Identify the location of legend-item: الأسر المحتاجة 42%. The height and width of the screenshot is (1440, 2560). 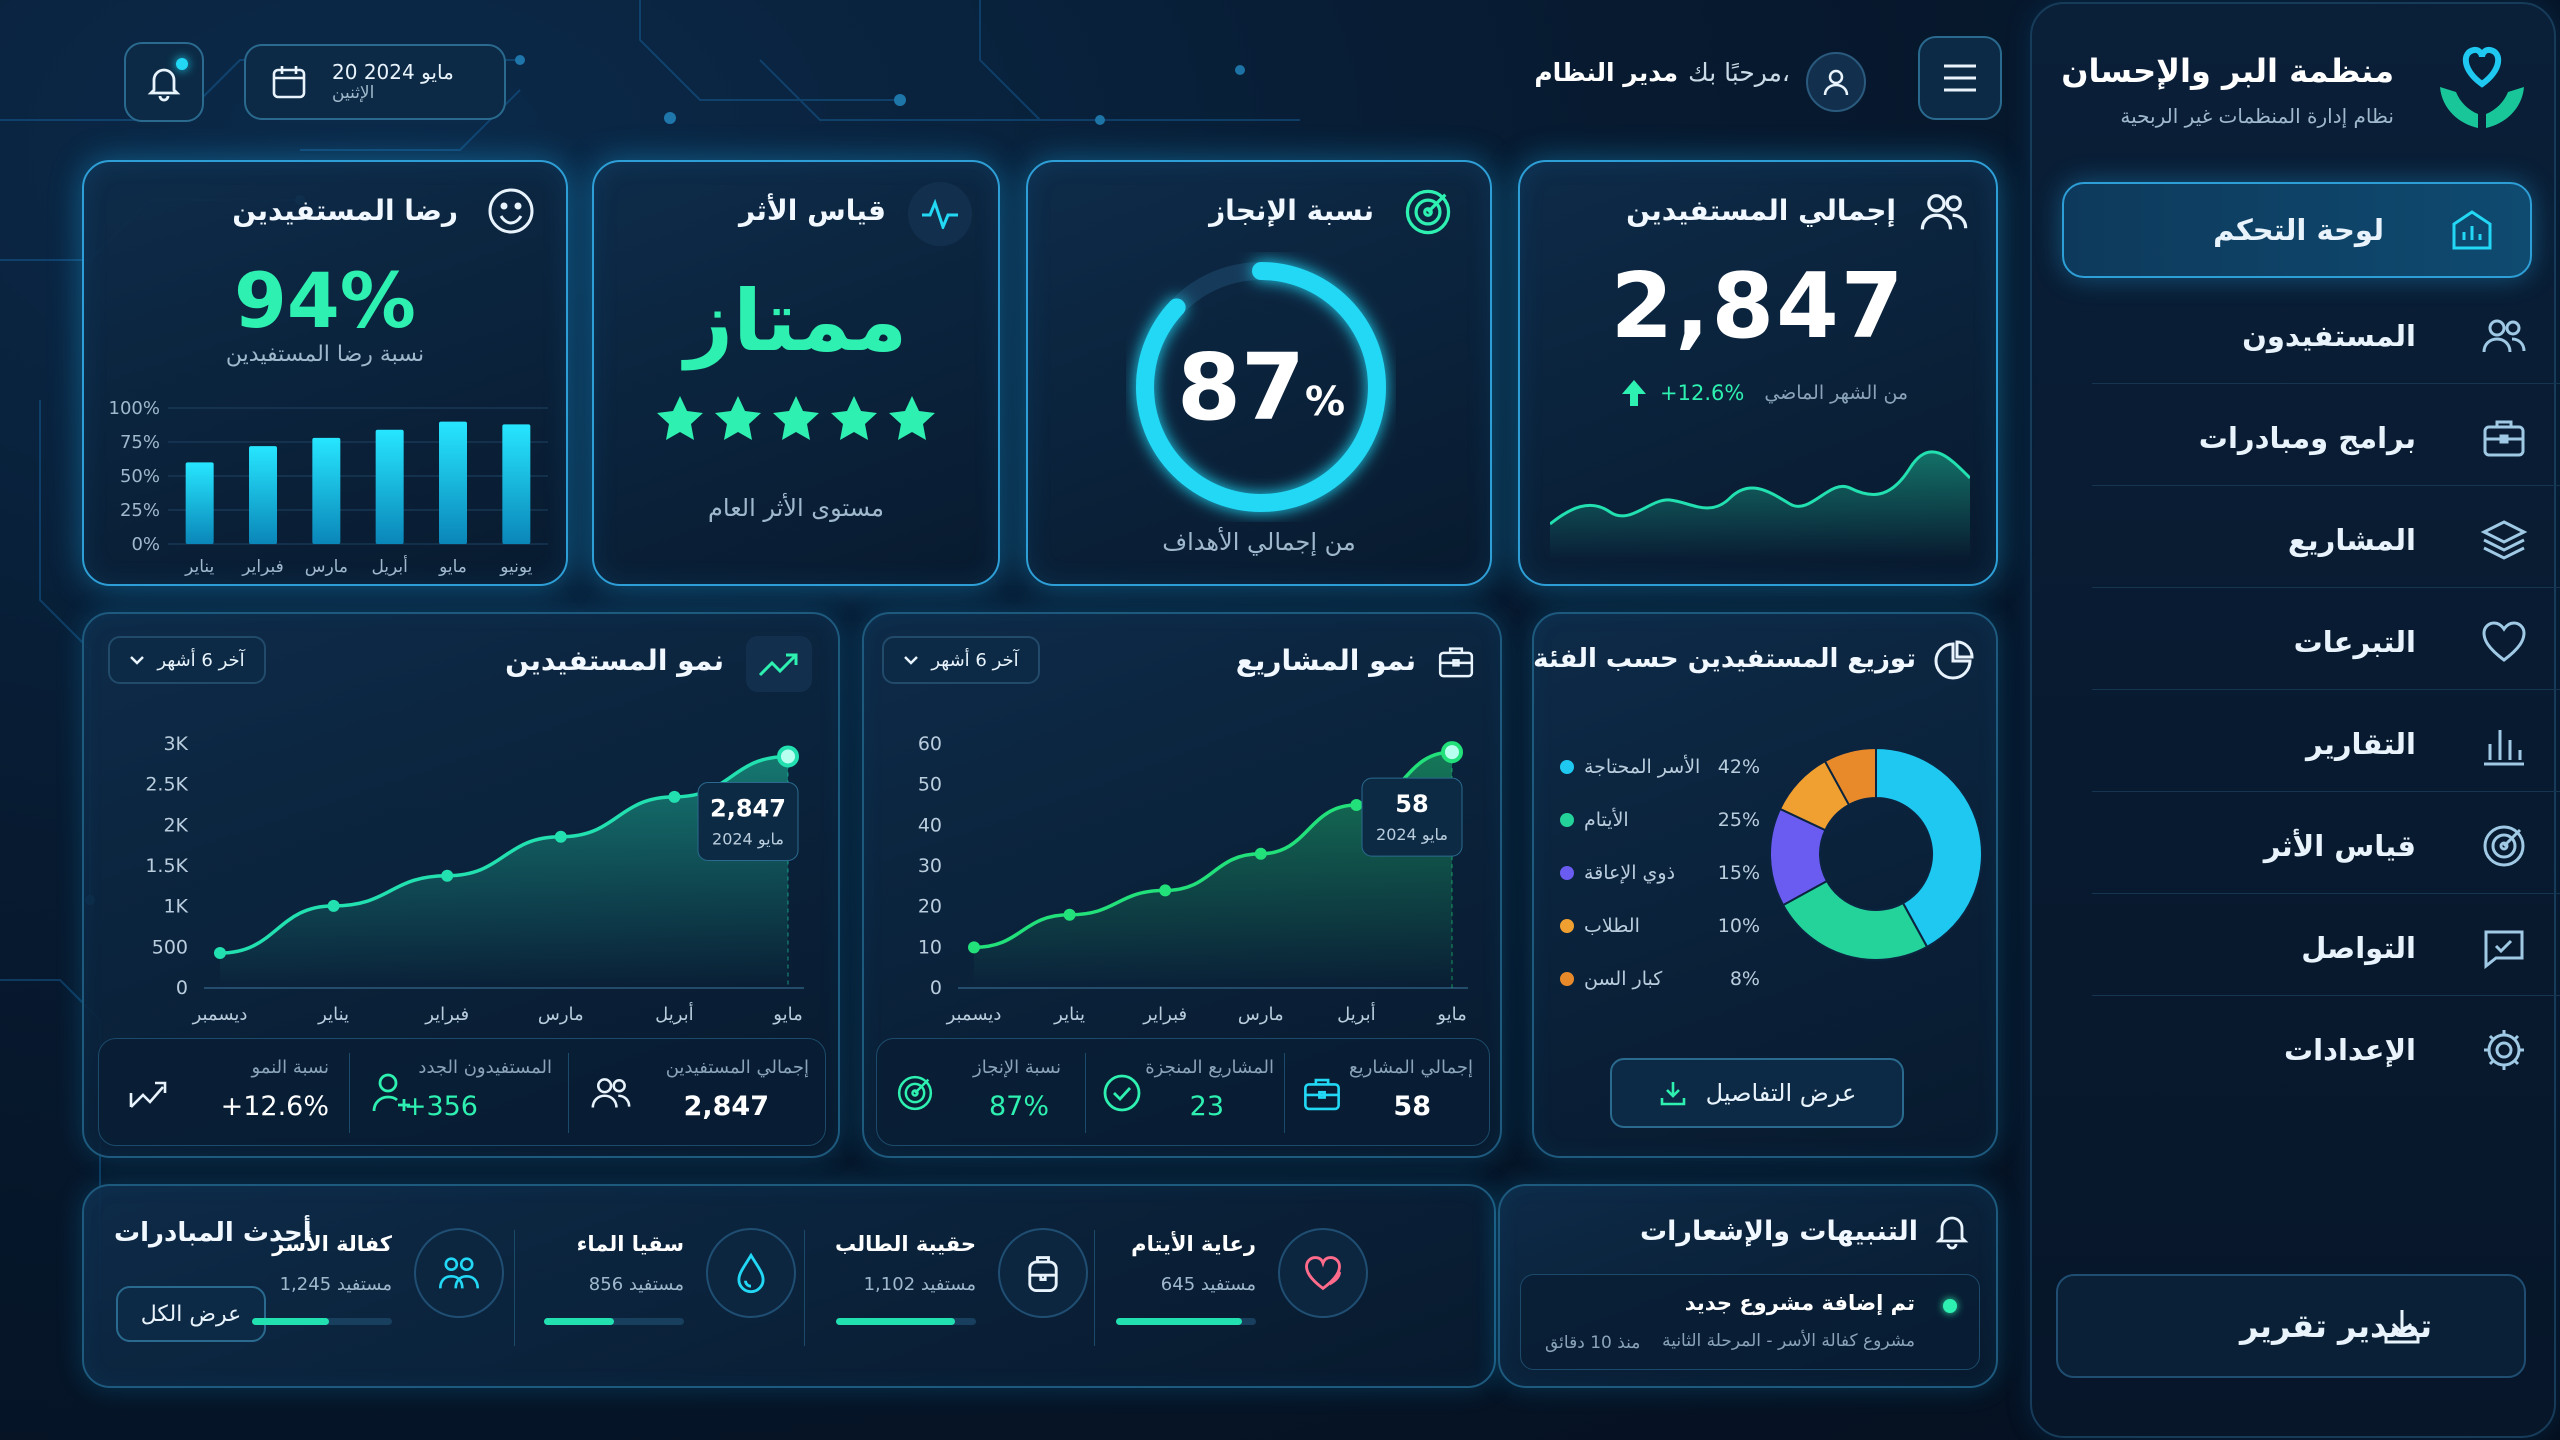
(1660, 767).